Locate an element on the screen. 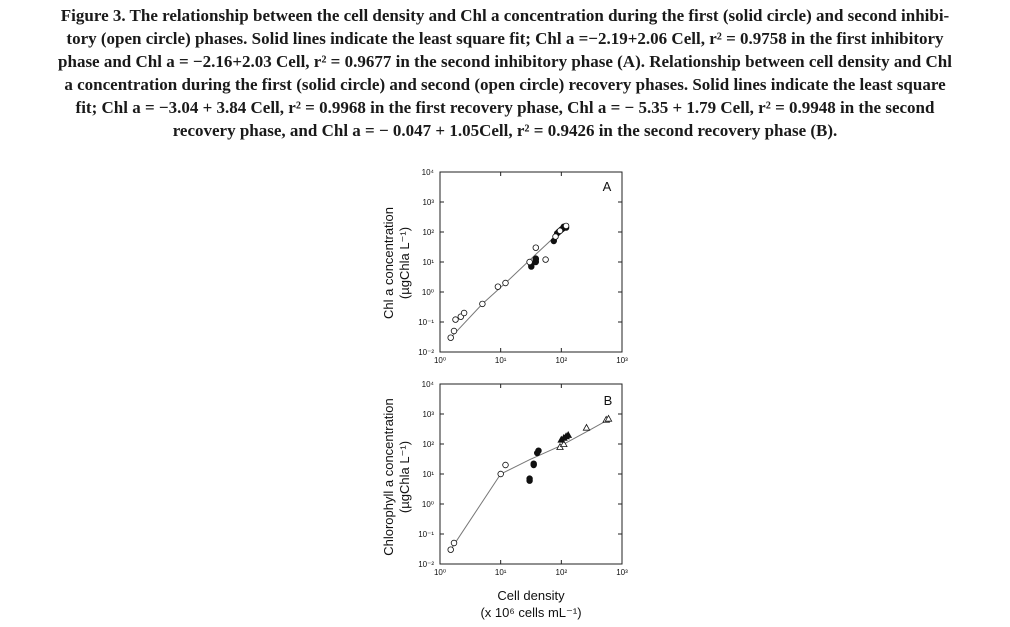 Image resolution: width=1010 pixels, height=627 pixels. x-axis-label-line2: (x 10⁶ cells mL⁻¹) is located at coordinates (530, 612).